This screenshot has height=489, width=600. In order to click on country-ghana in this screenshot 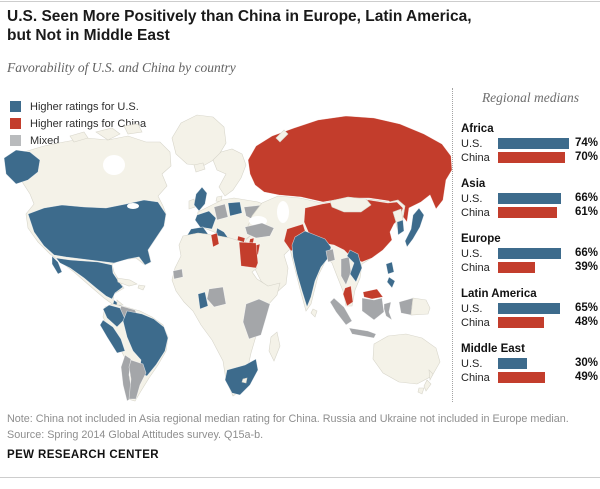, I will do `click(203, 300)`.